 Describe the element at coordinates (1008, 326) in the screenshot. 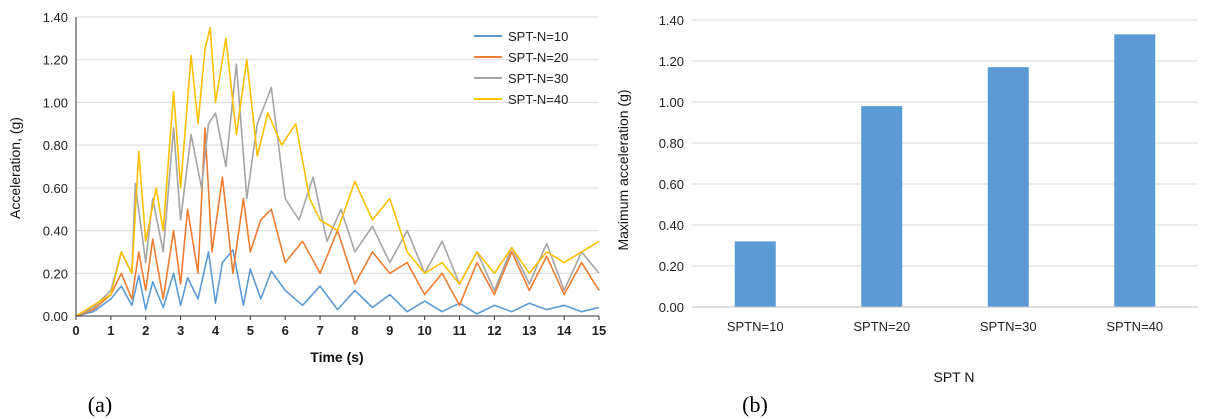

I see `x-tick-label: SPTN=30` at that location.